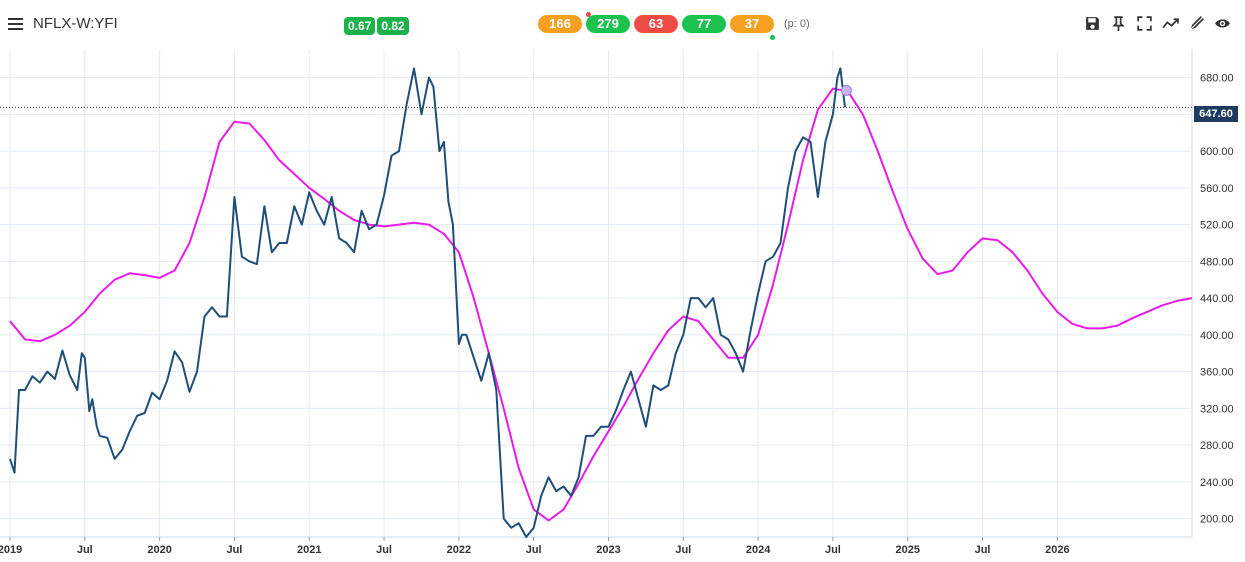 The image size is (1245, 562). I want to click on badge-value: 0.67, so click(360, 26).